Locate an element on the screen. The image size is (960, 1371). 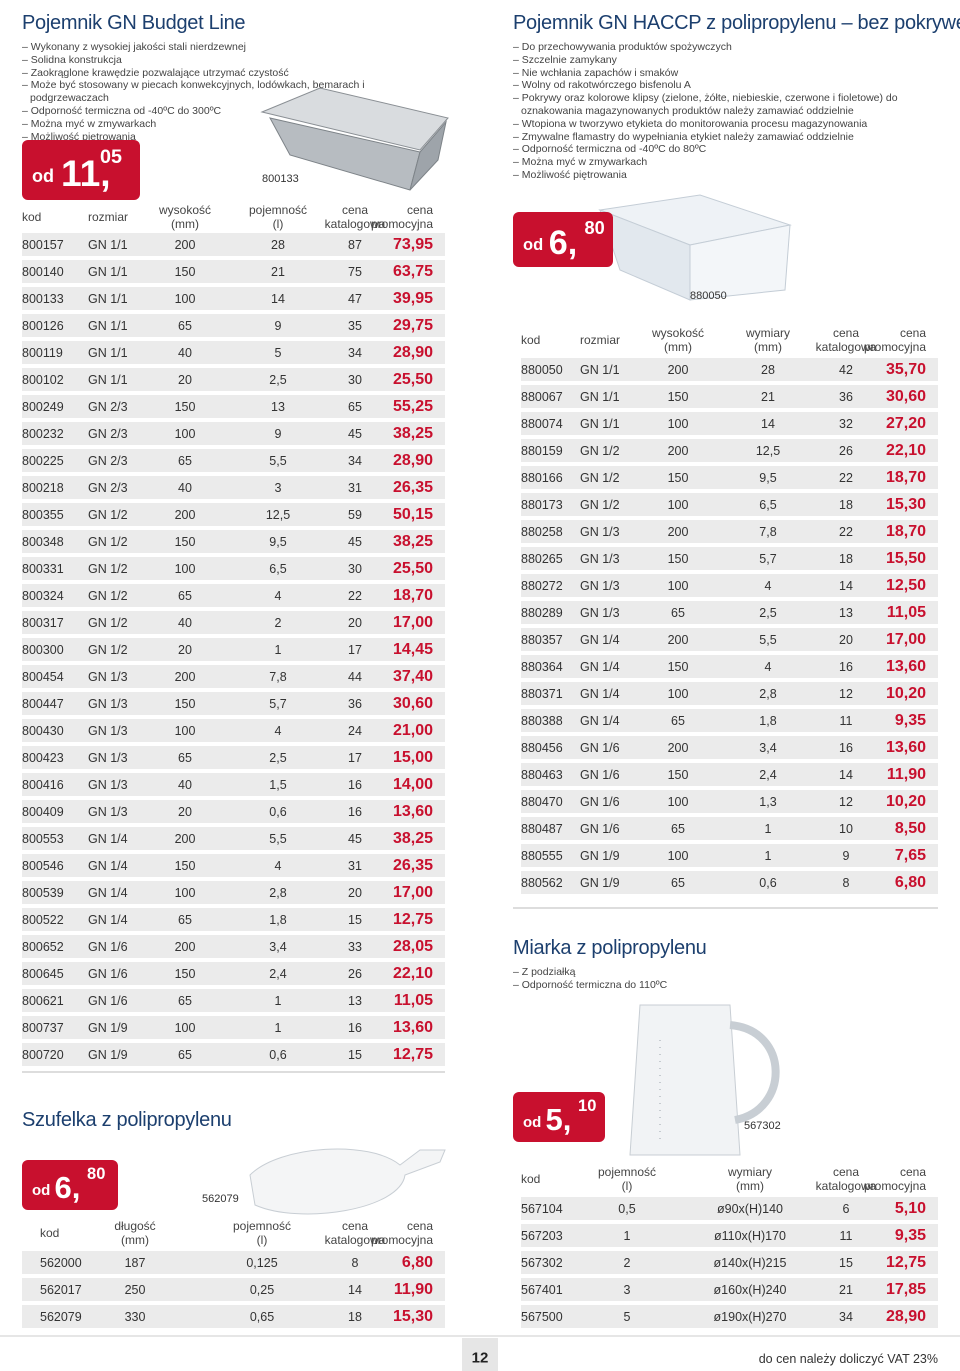
header-line: promocyjna is located at coordinates (894, 1186).